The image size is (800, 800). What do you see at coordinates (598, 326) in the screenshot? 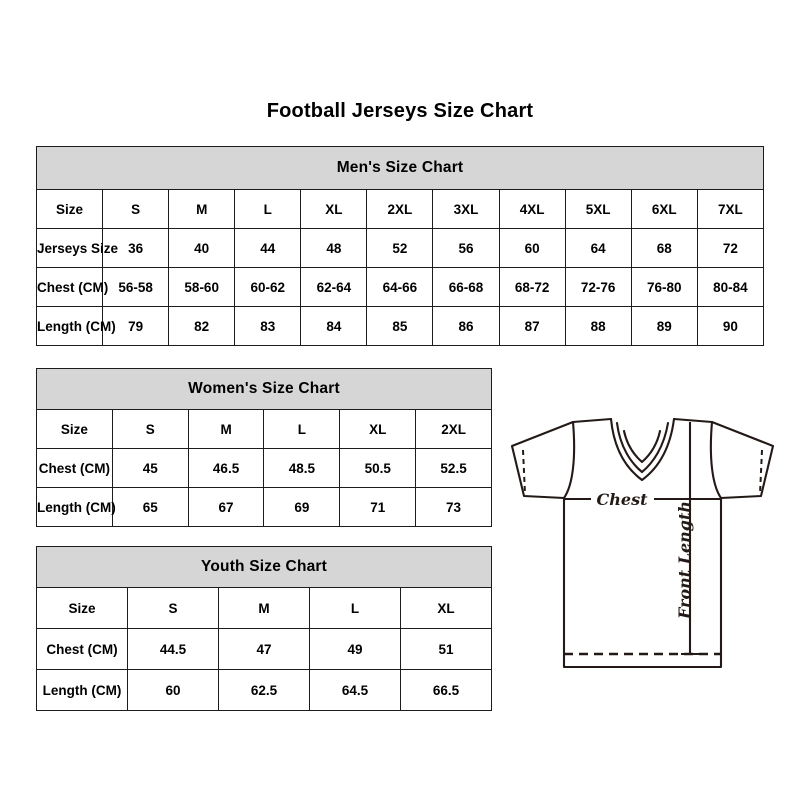
I see `mens-length-5xl: 88` at bounding box center [598, 326].